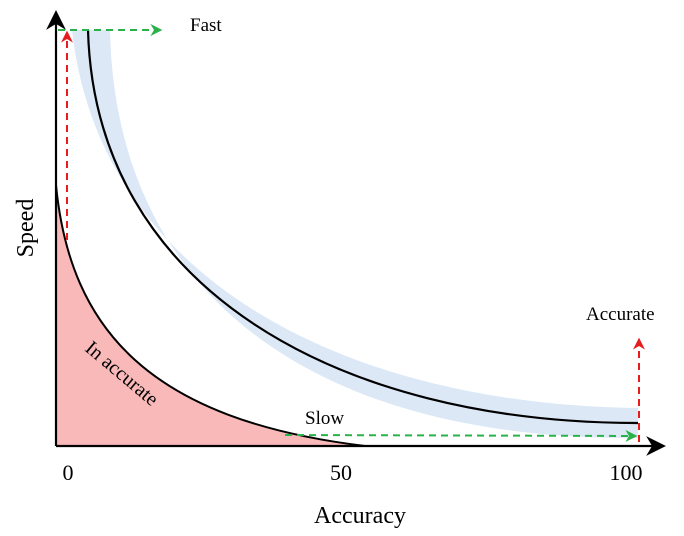  What do you see at coordinates (324, 418) in the screenshot?
I see `slow-label: Slow` at bounding box center [324, 418].